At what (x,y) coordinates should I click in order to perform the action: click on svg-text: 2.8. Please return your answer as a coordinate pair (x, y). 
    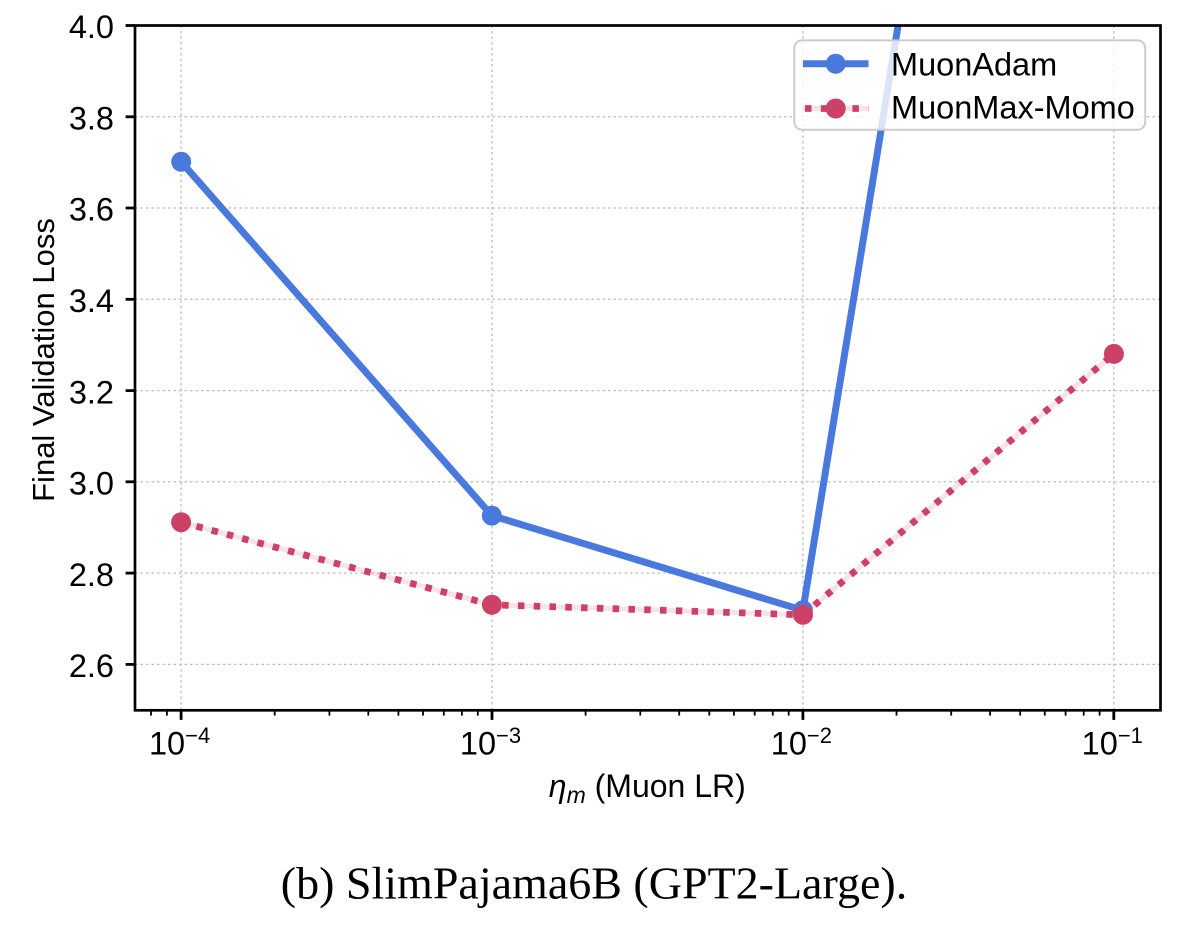
    Looking at the image, I should click on (91, 575).